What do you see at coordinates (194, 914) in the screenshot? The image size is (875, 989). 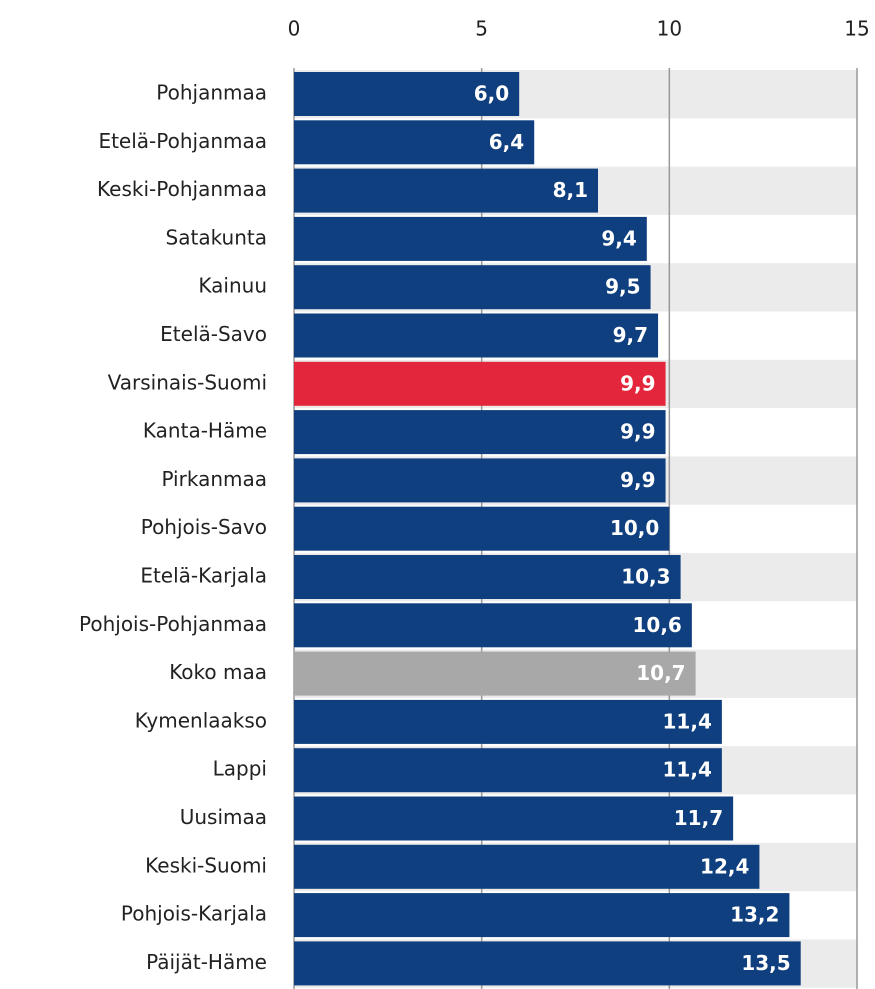 I see `category-label: Pohjois-Karjala` at bounding box center [194, 914].